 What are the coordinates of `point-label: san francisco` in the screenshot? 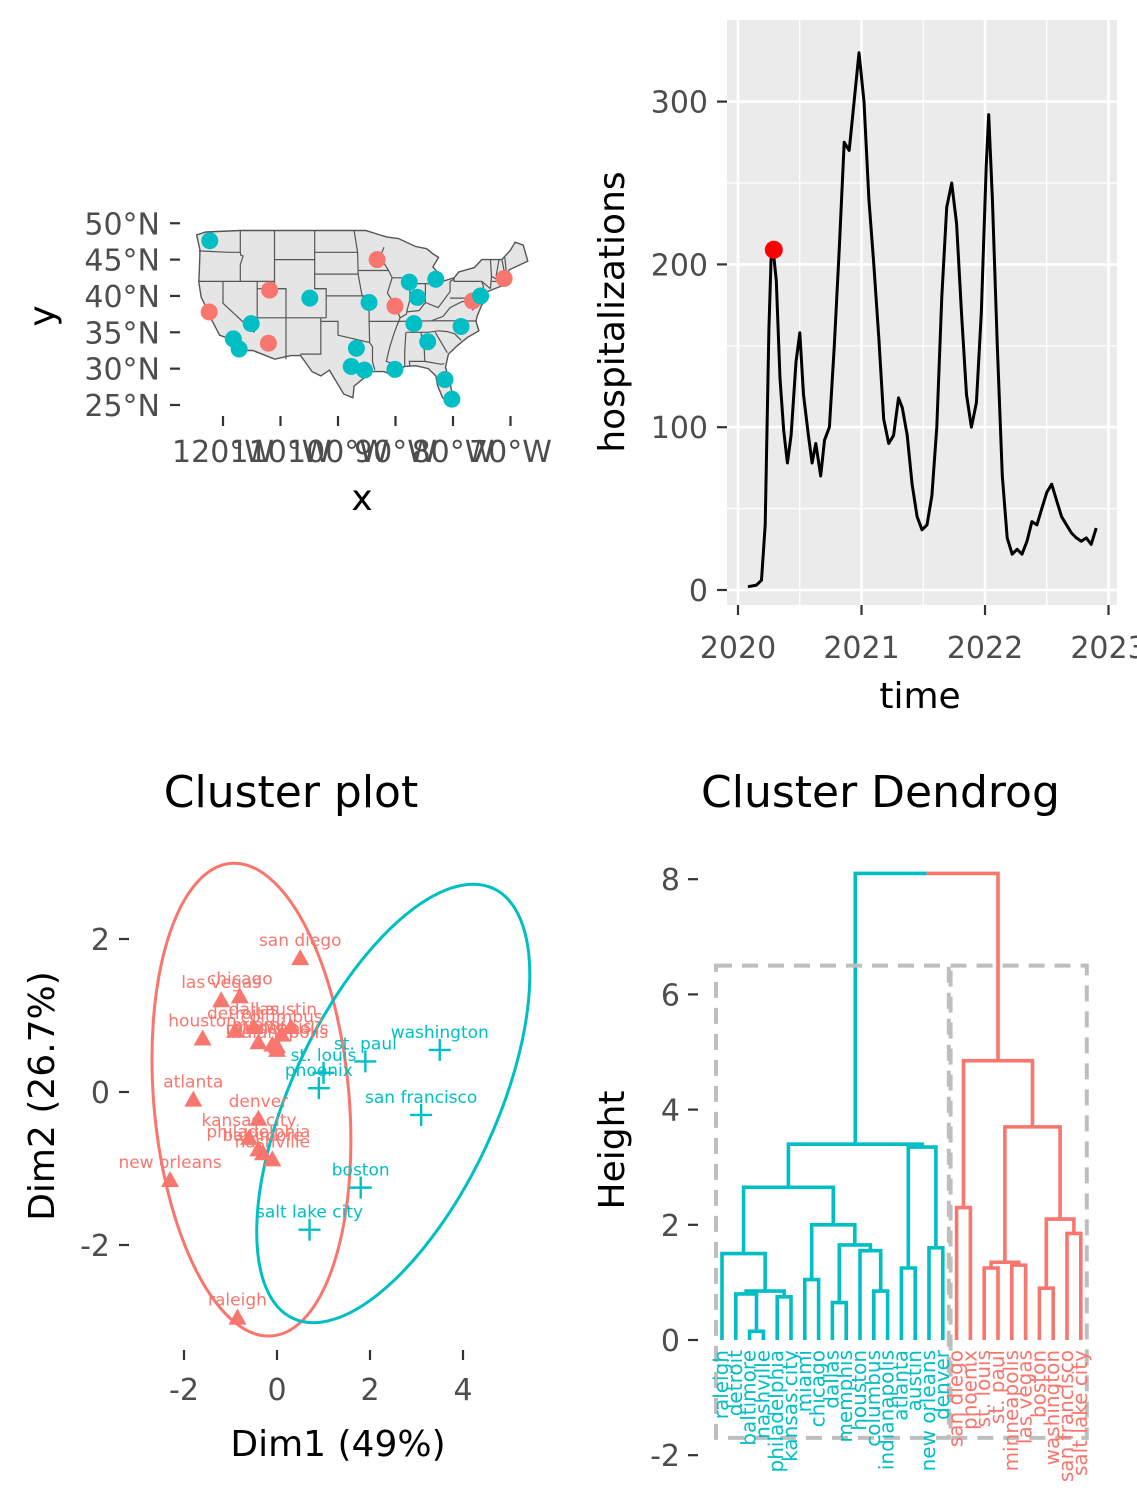 It's located at (421, 1098).